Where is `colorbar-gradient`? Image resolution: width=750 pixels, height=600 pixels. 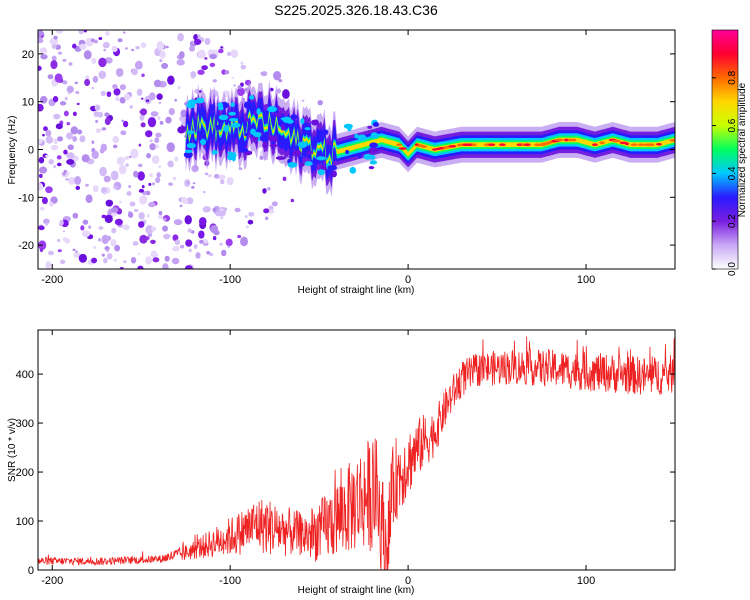
colorbar-gradient is located at coordinates (725, 149).